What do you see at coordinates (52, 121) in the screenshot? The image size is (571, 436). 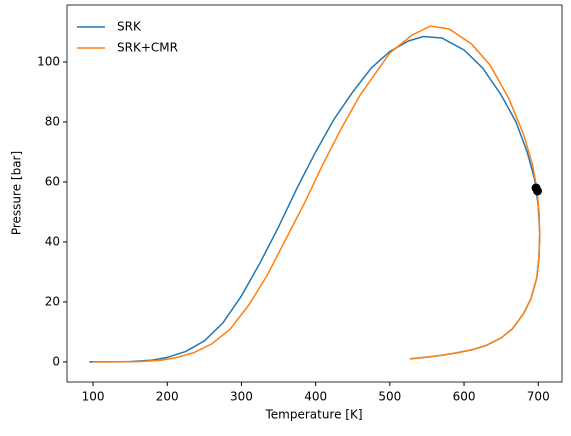 I see `y-tick-label: 80` at bounding box center [52, 121].